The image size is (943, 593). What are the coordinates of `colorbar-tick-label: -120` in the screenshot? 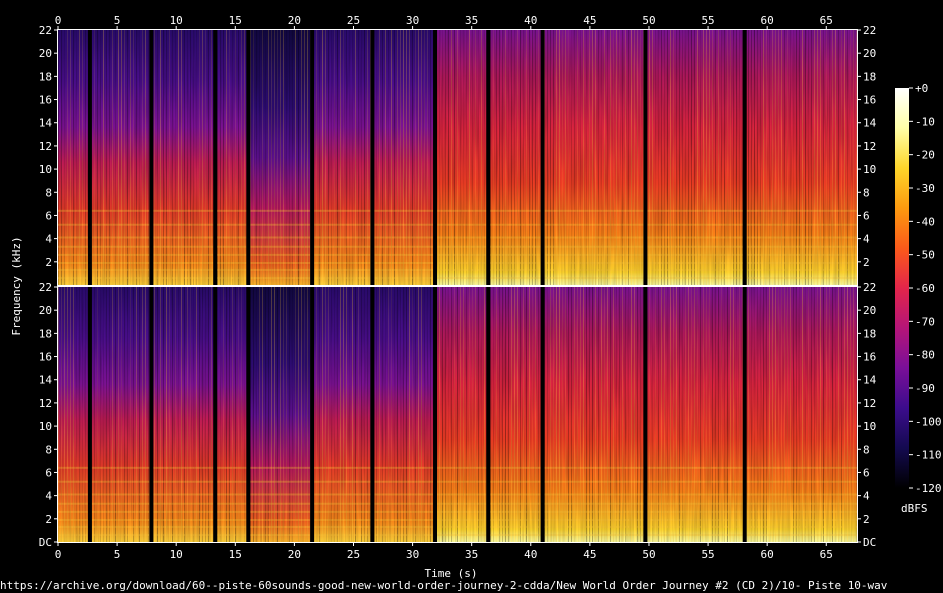 It's located at (928, 488).